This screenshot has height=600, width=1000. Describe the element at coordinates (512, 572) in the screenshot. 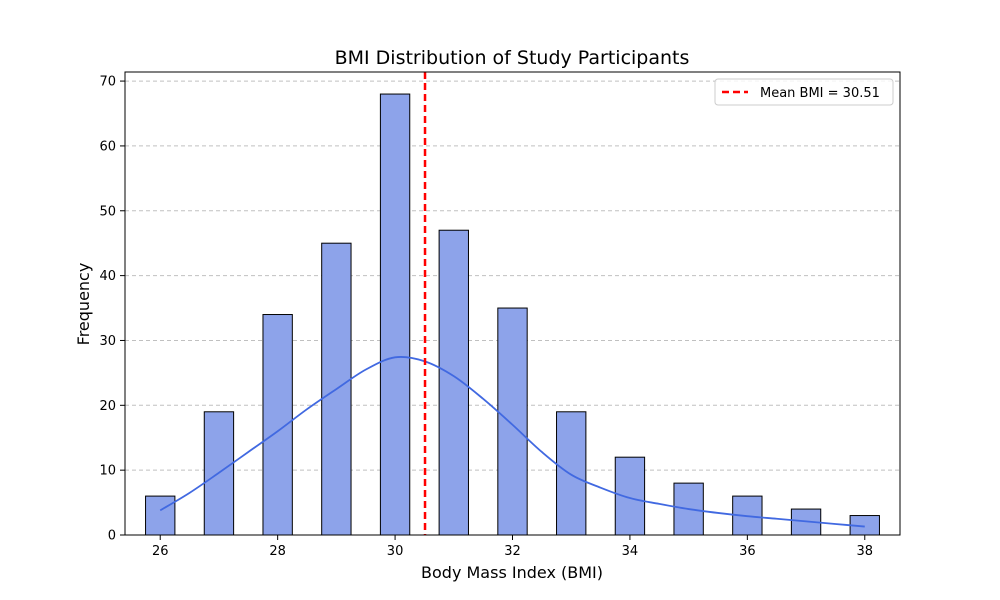

I see `x-axis-label: Body Mass Index (BMI)` at that location.